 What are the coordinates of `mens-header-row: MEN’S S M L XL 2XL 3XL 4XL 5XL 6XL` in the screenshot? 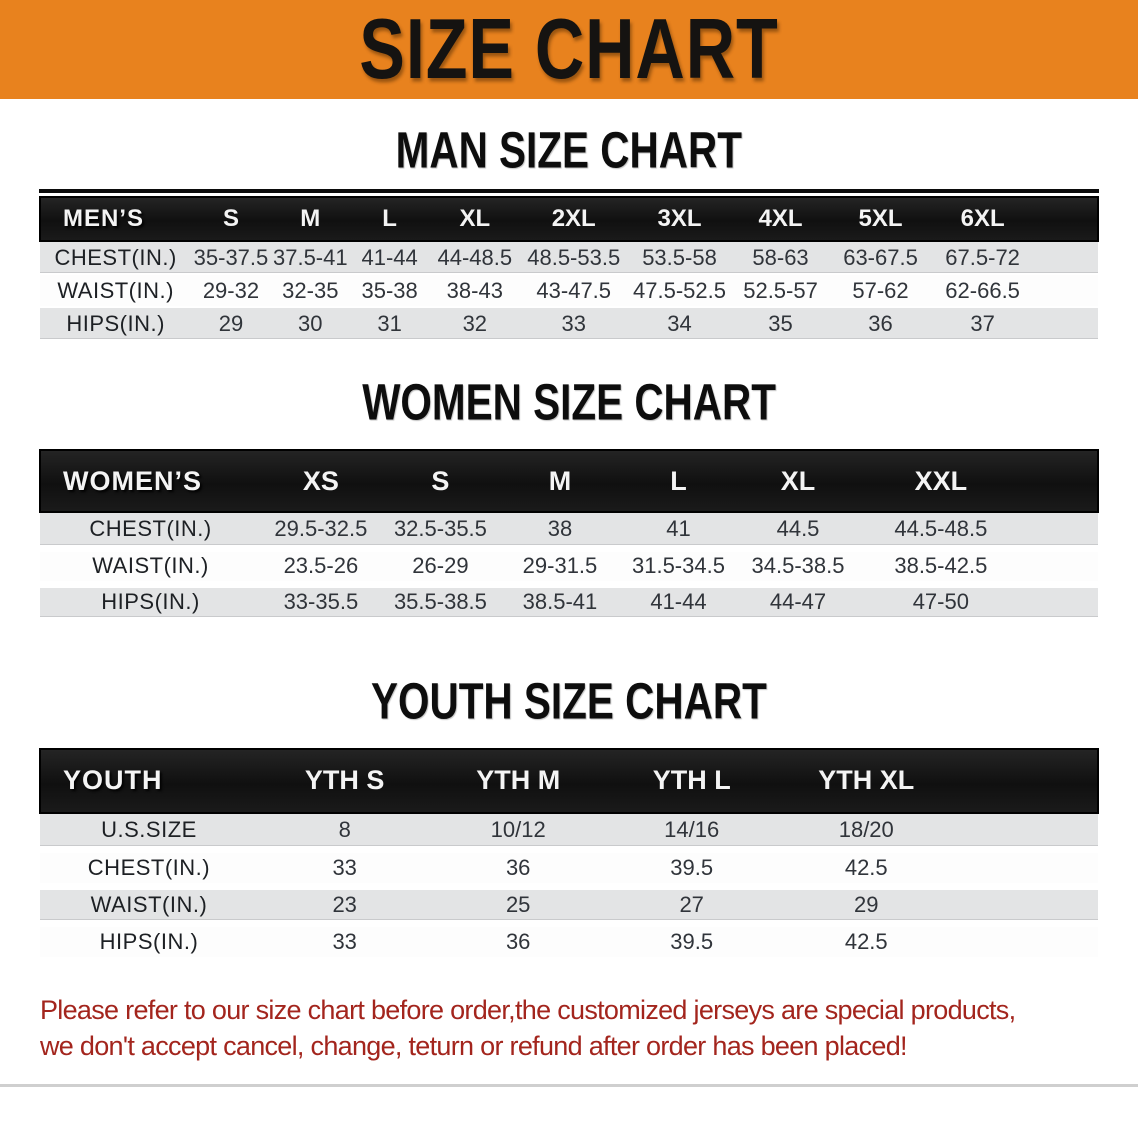 It's located at (568, 219).